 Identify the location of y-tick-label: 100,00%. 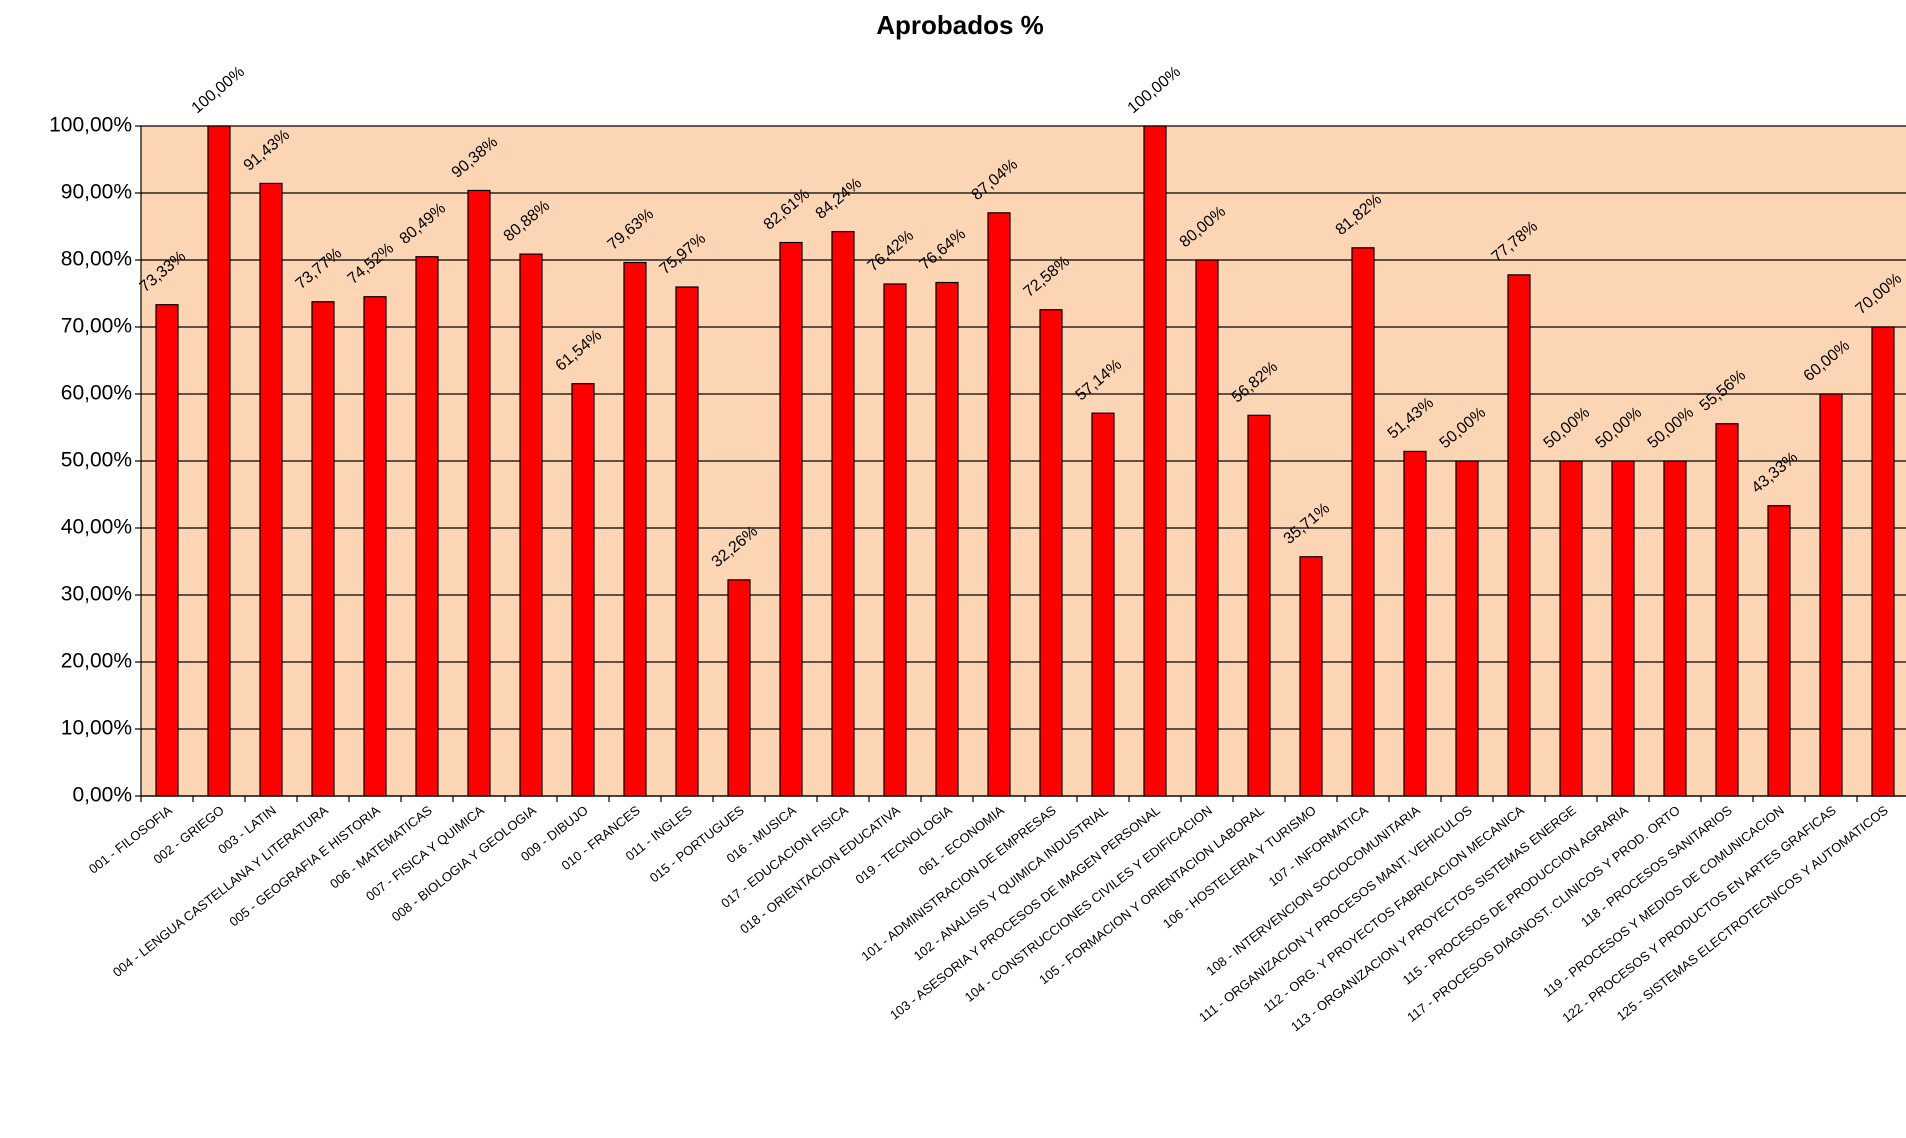
(90, 125).